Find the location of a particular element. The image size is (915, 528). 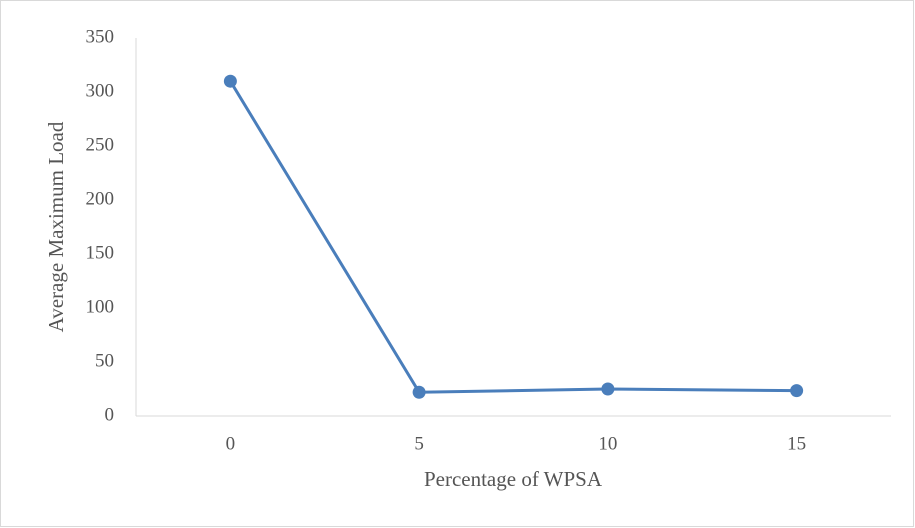

x-tick-label: 10 is located at coordinates (607, 443).